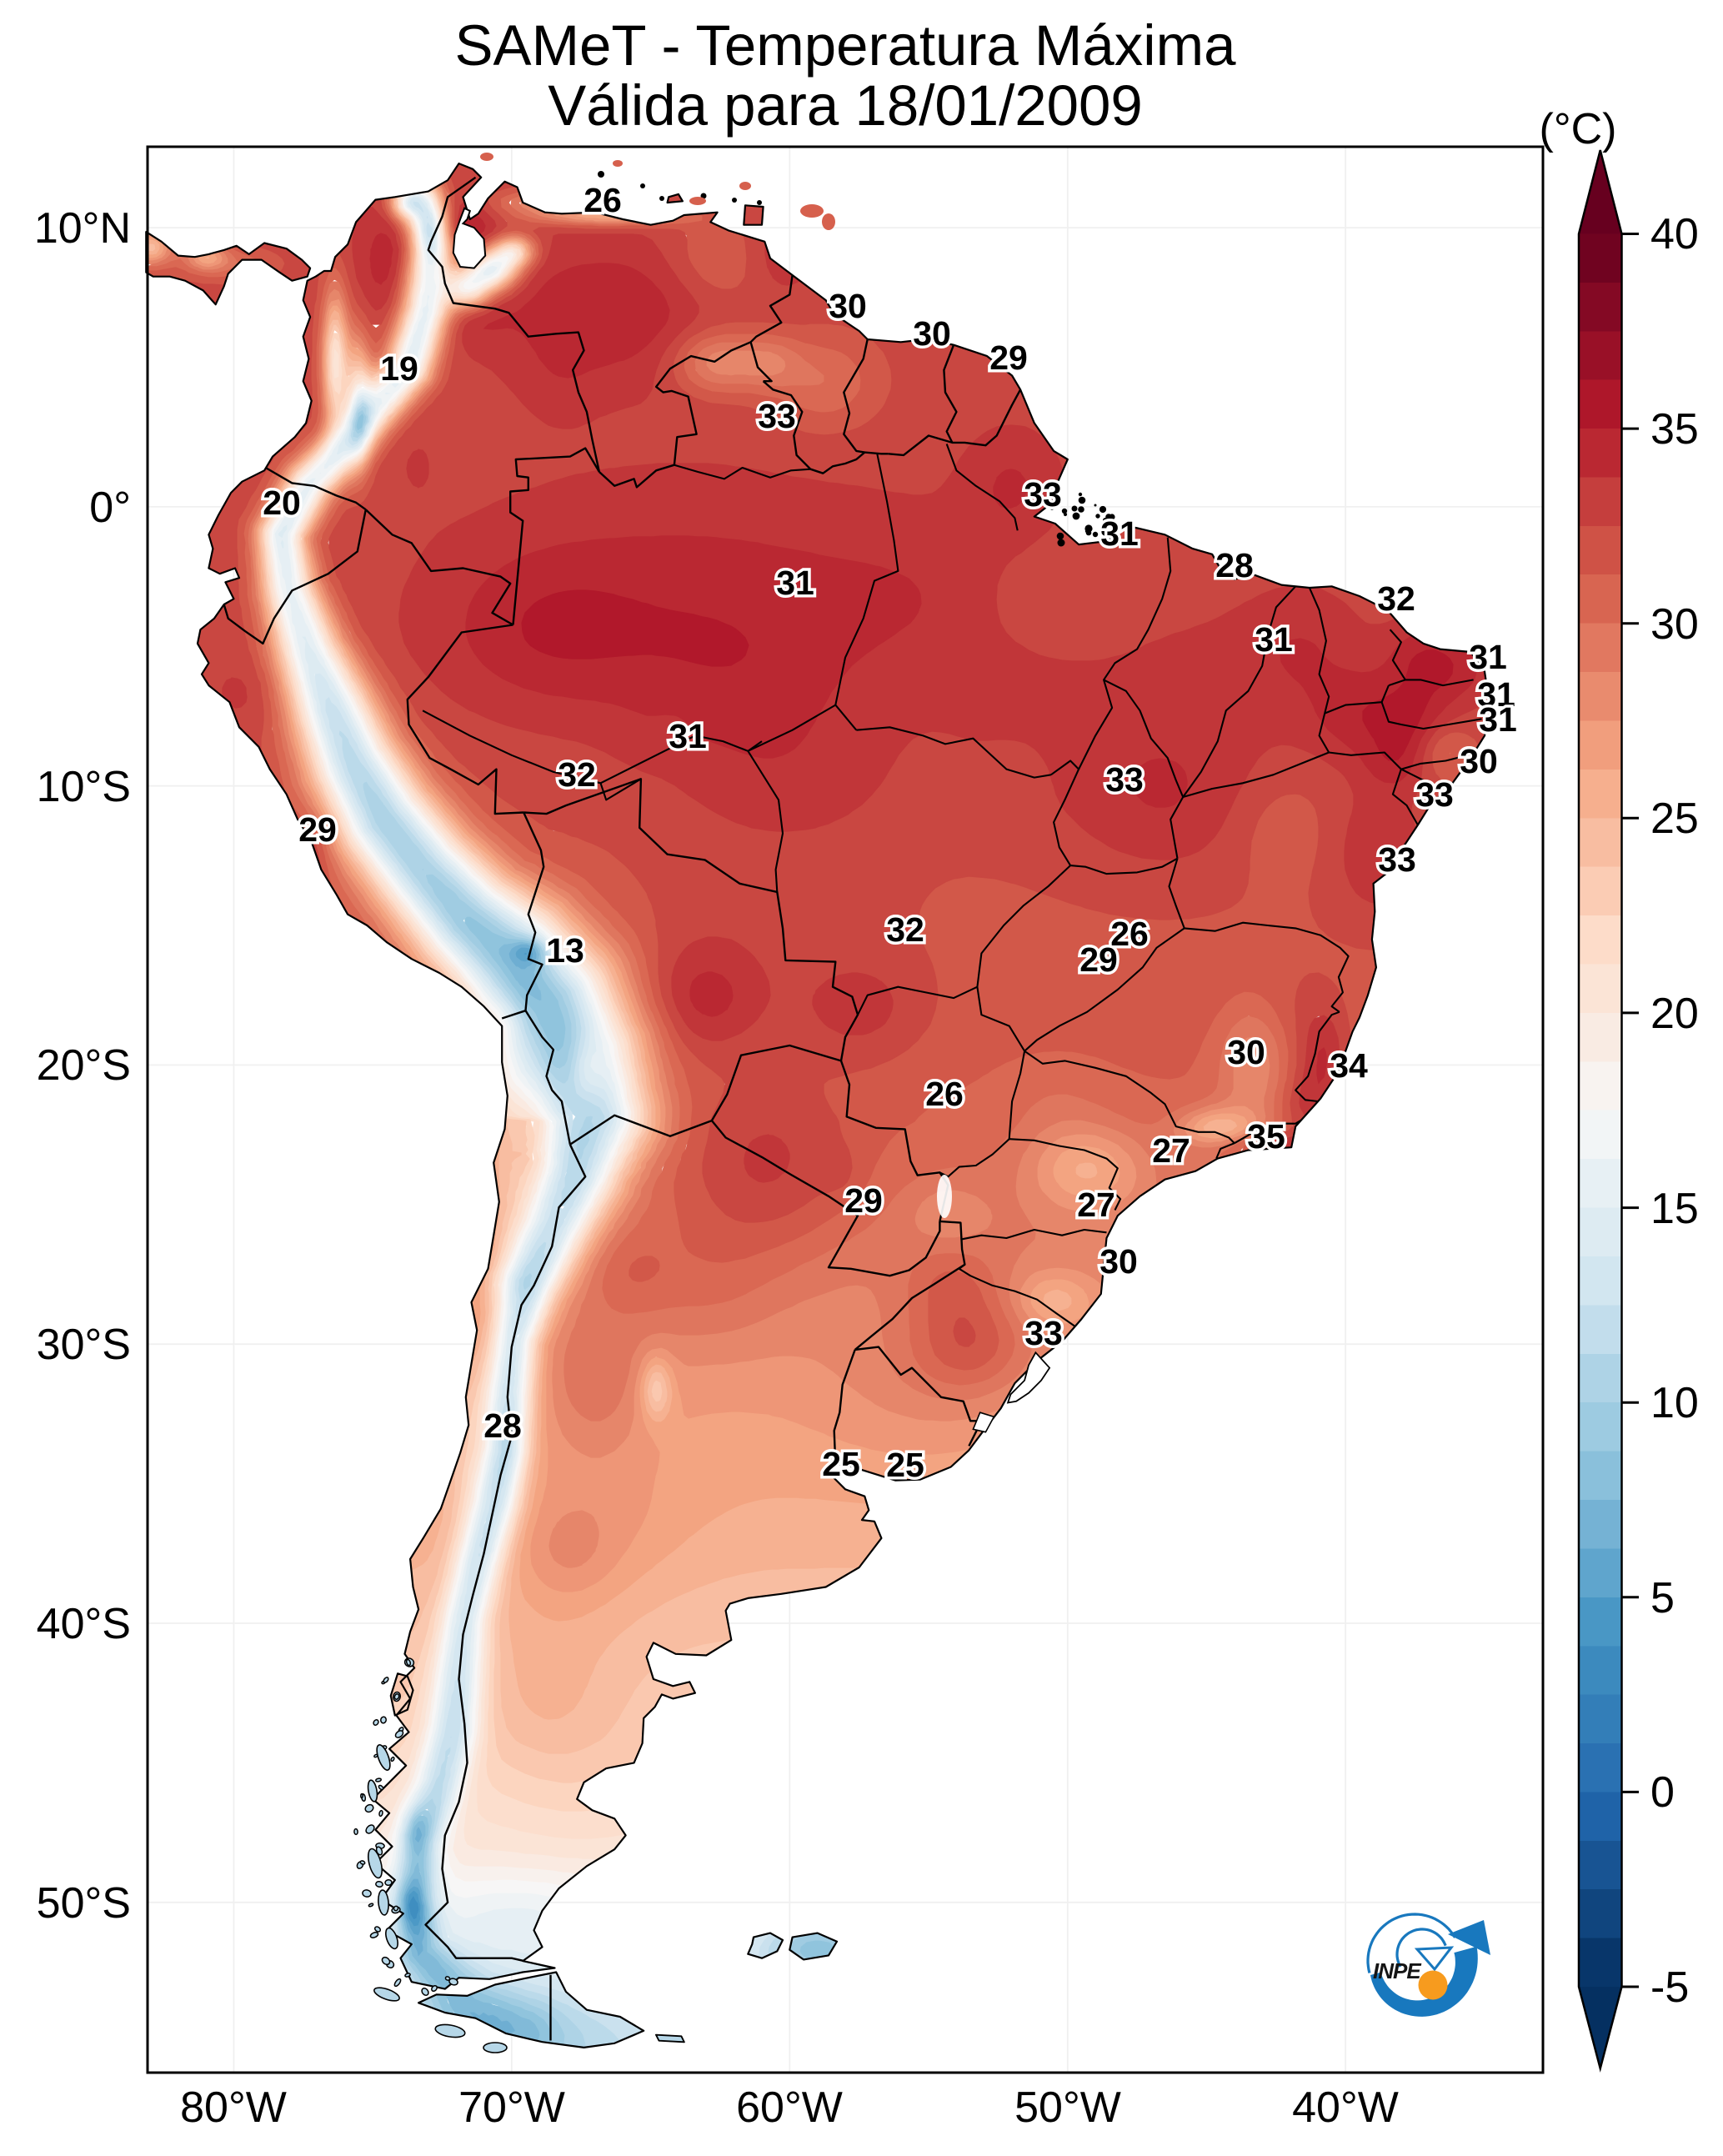  Describe the element at coordinates (84, 1065) in the screenshot. I see `svg-text: 20°S` at that location.